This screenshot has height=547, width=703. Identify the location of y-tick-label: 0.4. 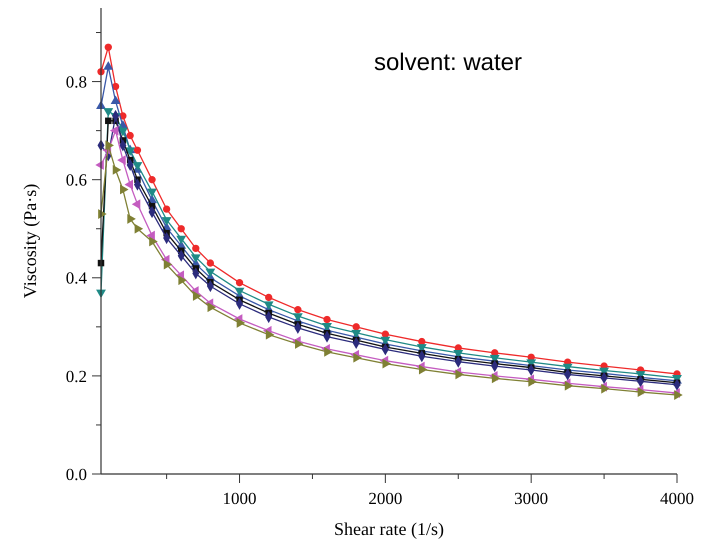
(77, 278).